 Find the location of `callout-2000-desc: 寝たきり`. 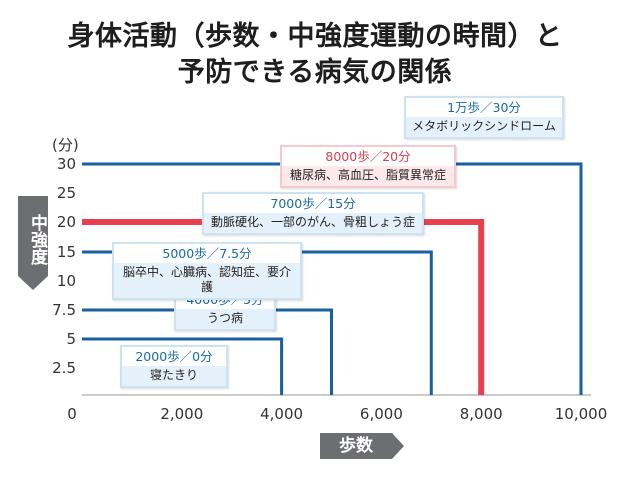

callout-2000-desc: 寝たきり is located at coordinates (174, 375).